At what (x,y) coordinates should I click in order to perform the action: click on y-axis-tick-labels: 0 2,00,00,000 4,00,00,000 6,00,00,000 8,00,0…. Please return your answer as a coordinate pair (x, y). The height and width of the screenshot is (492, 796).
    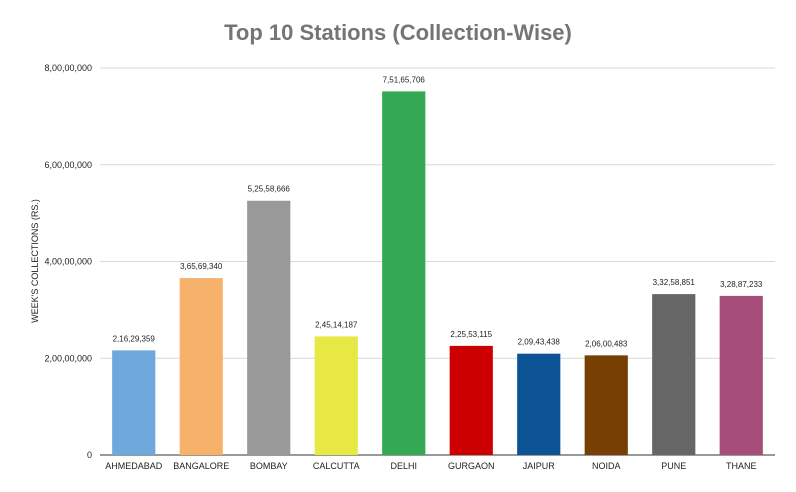
    Looking at the image, I should click on (68, 261).